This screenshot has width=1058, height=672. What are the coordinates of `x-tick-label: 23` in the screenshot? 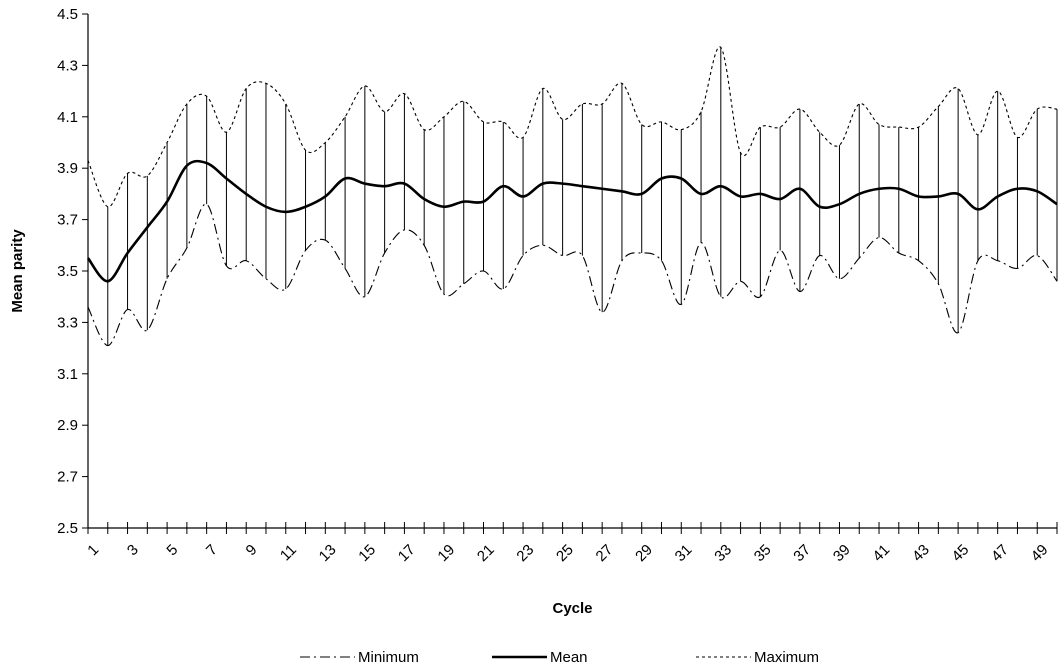 It's located at (525, 553).